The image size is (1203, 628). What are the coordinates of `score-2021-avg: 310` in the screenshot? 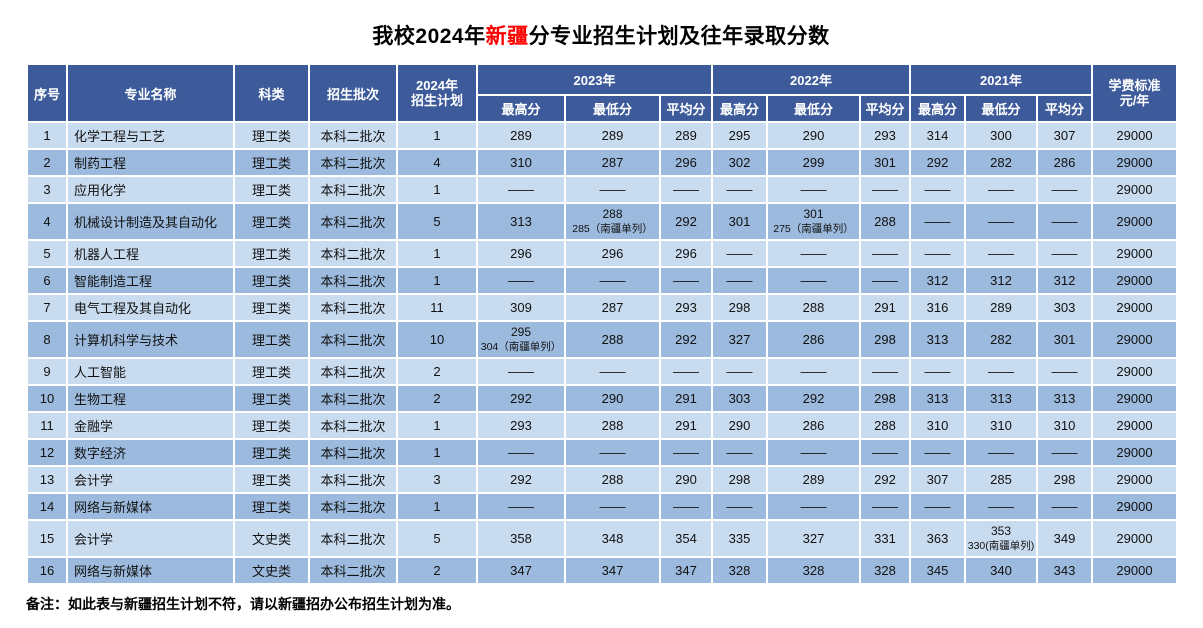 It's located at (1064, 425).